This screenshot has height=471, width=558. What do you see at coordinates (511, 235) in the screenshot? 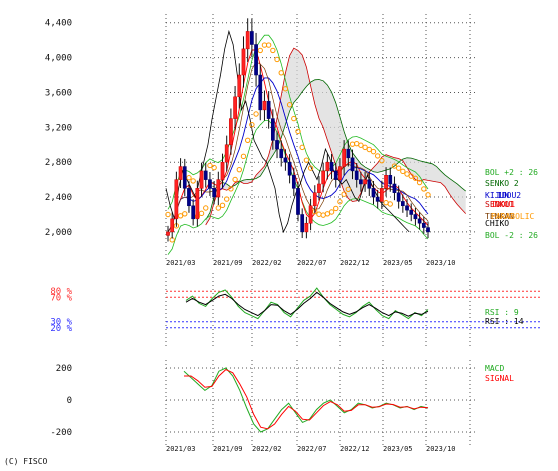
I see `legend-entry: BOL -2 : 26` at bounding box center [511, 235].